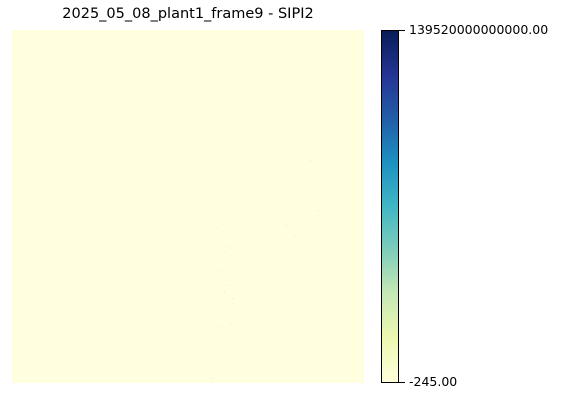  Describe the element at coordinates (433, 381) in the screenshot. I see `colorbar-min-label: -245.00` at that location.